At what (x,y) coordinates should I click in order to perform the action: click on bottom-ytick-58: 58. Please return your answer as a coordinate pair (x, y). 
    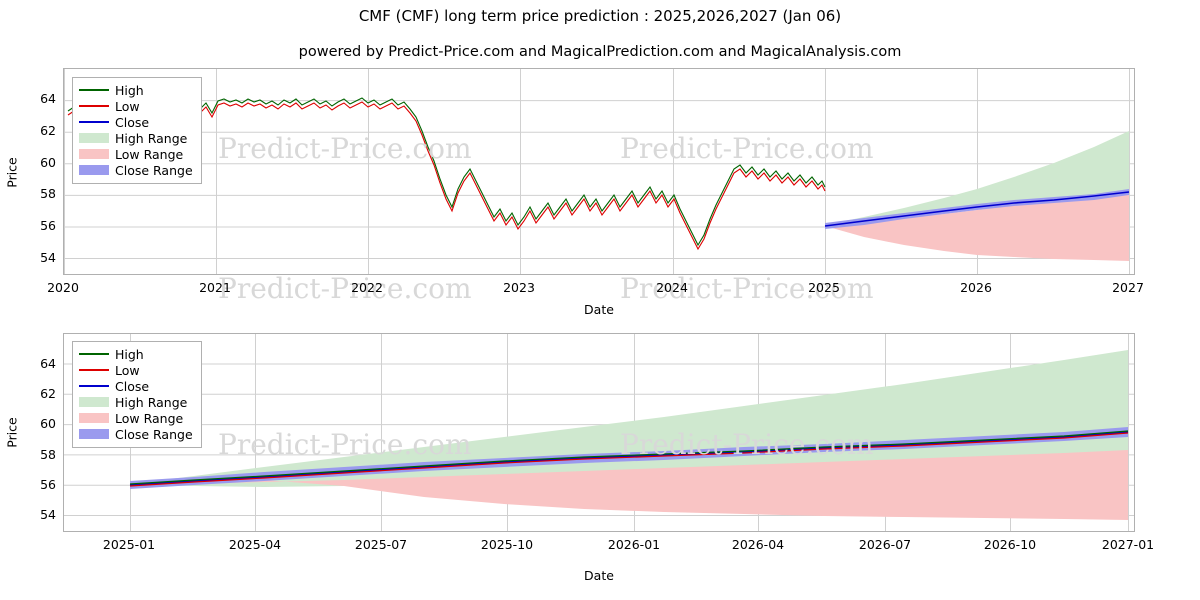
    Looking at the image, I should click on (48, 454).